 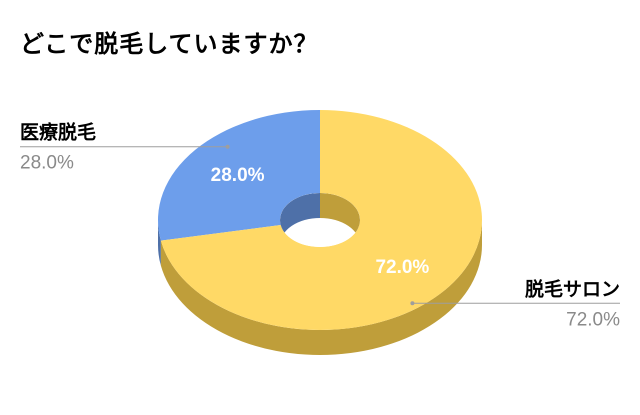 What do you see at coordinates (402, 267) in the screenshot?
I see `slice-value-label-1: 72.0%` at bounding box center [402, 267].